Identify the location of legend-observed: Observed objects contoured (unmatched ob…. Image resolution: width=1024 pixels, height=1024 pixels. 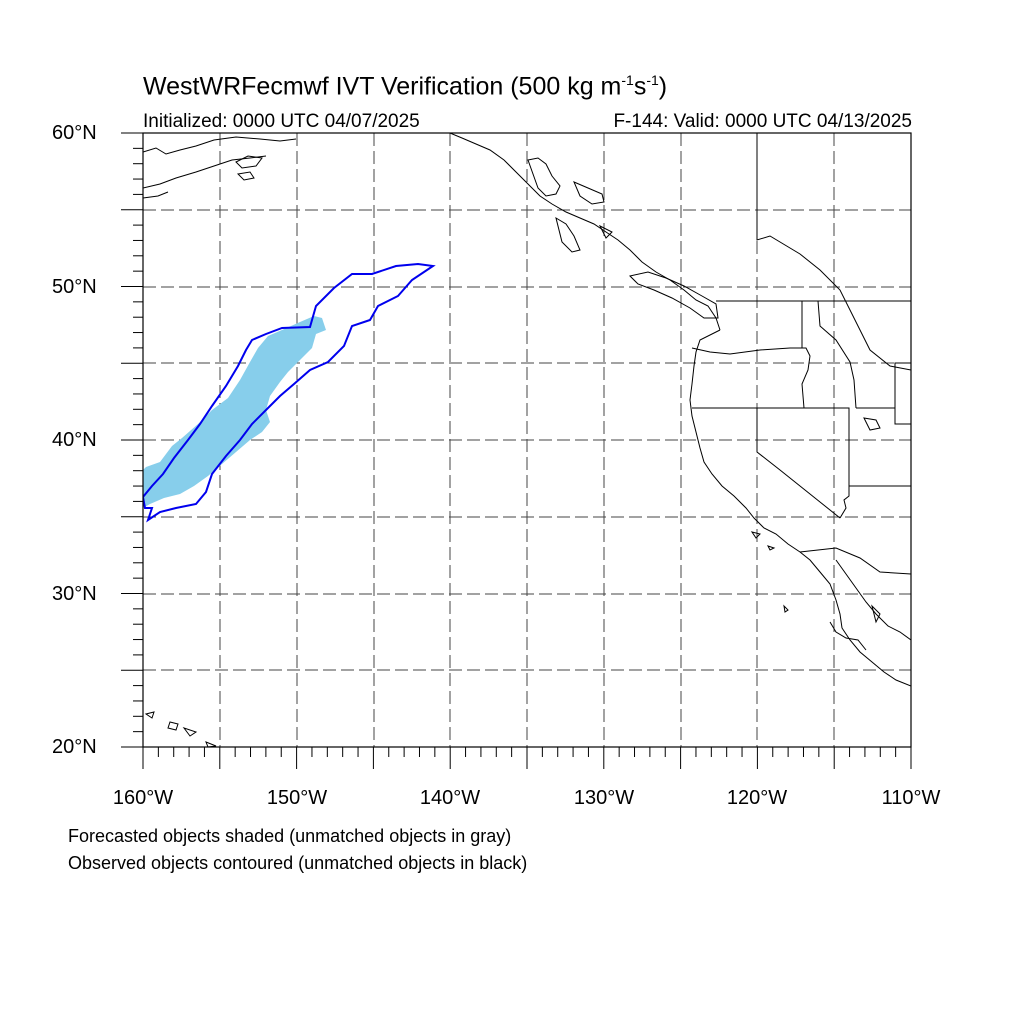
(298, 863).